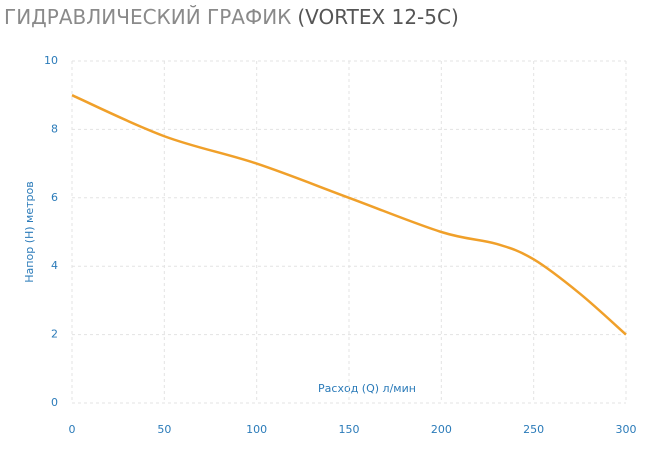  What do you see at coordinates (54, 197) in the screenshot?
I see `y-tick-label: 6` at bounding box center [54, 197].